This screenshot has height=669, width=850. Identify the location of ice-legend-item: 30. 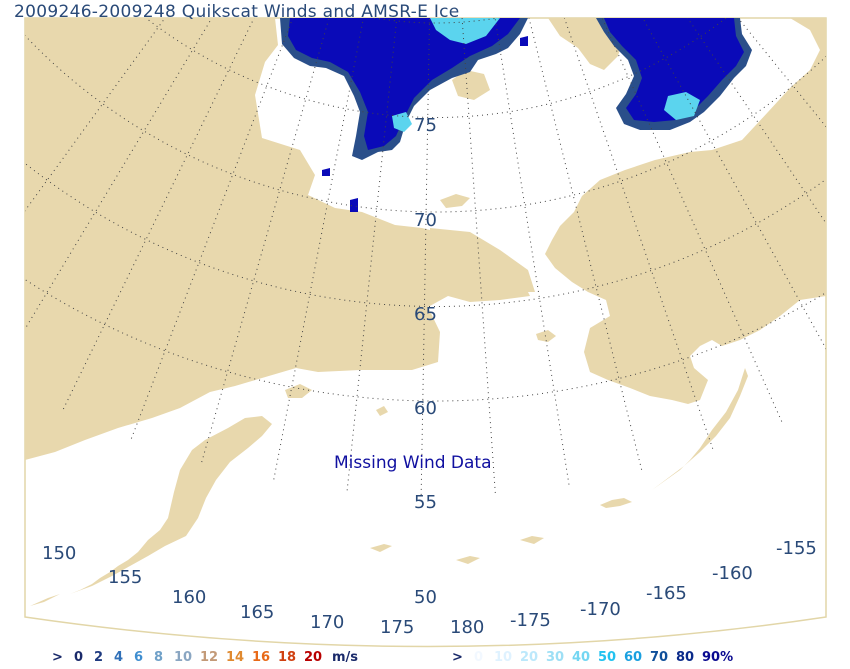
(555, 657).